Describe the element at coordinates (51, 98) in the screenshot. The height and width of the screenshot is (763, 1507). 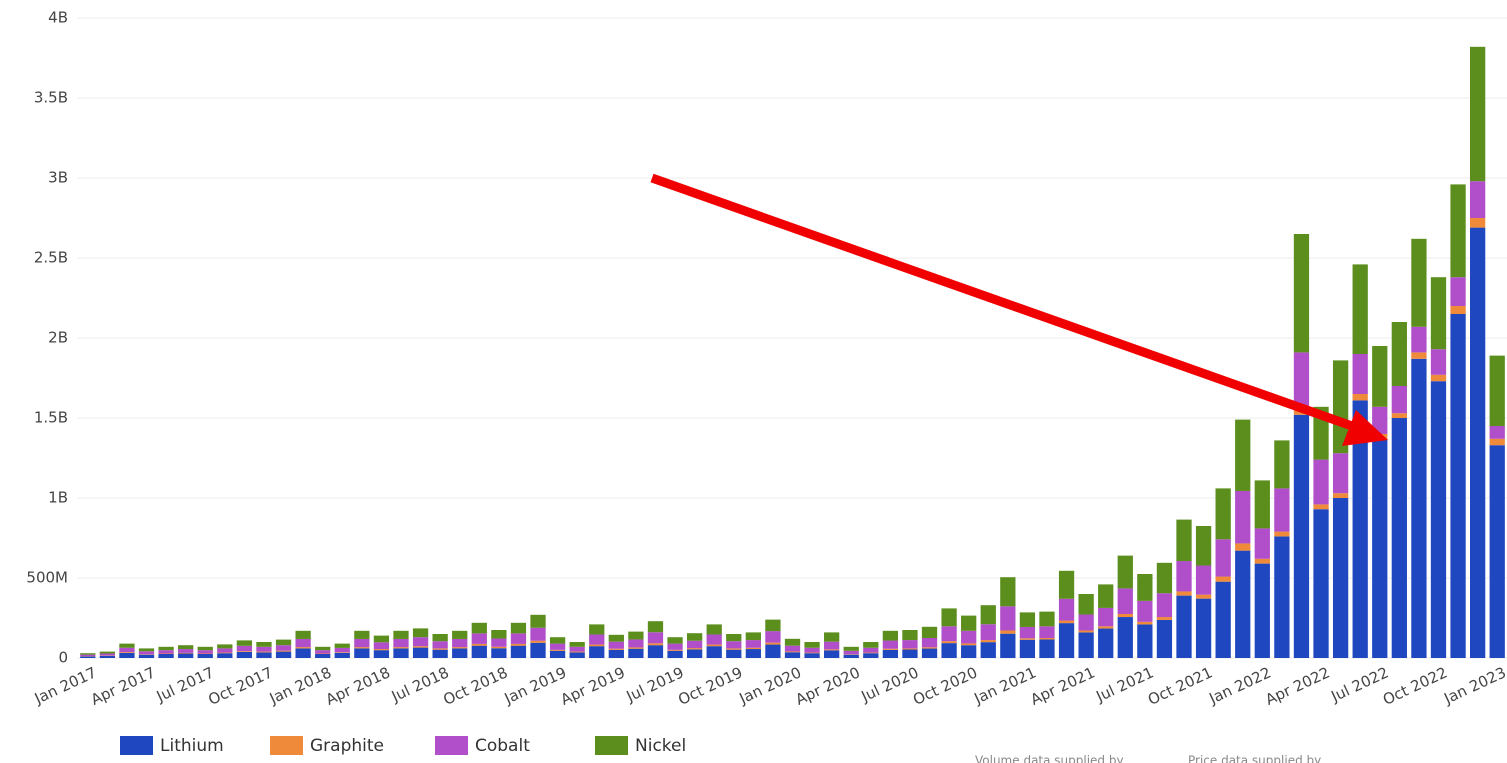
I see `y-tick-label: 3.5B` at that location.